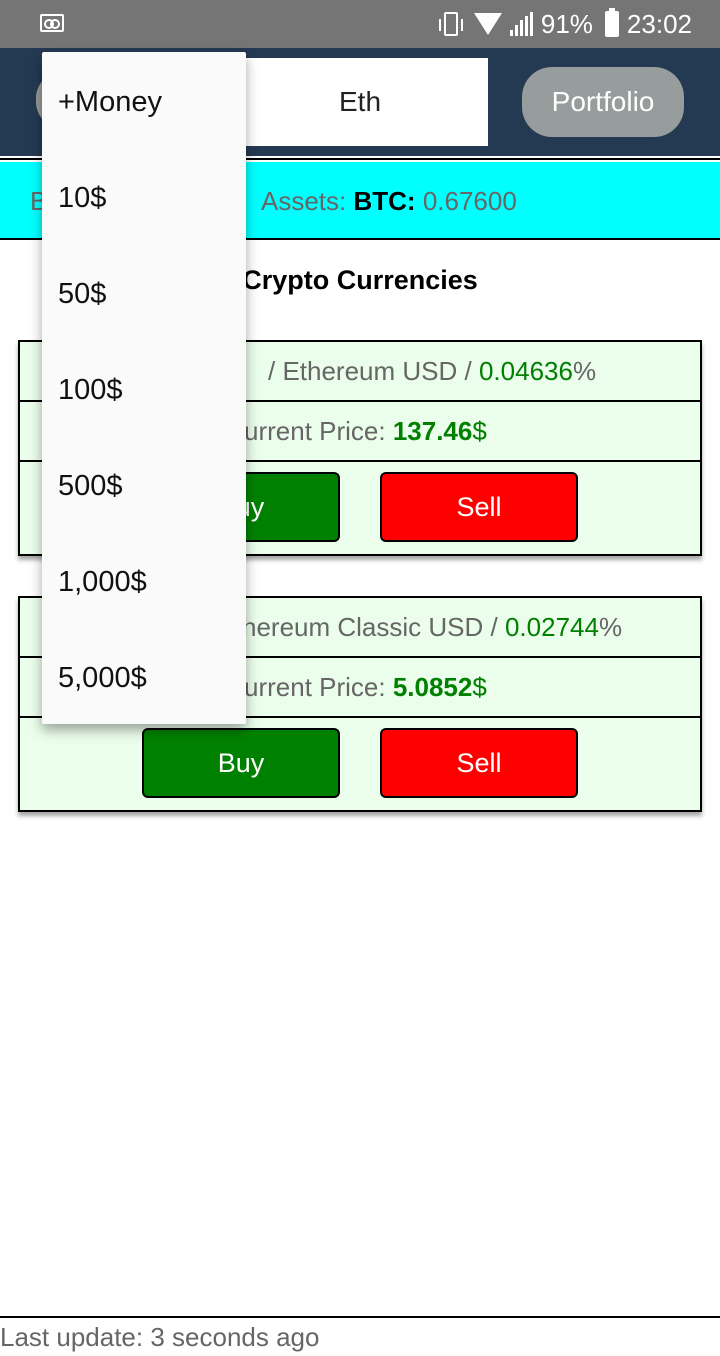  What do you see at coordinates (90, 390) in the screenshot?
I see `dropdown-item-100: 100$` at bounding box center [90, 390].